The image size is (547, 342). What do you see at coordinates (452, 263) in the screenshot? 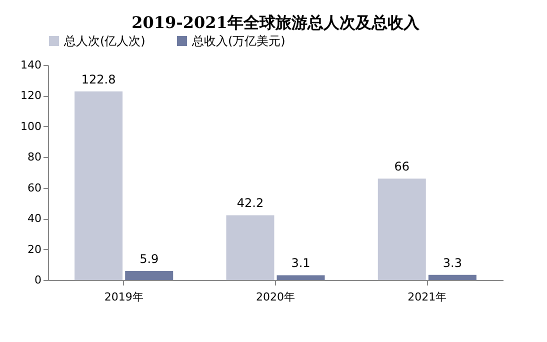
I see `data-label: 3.3` at bounding box center [452, 263].